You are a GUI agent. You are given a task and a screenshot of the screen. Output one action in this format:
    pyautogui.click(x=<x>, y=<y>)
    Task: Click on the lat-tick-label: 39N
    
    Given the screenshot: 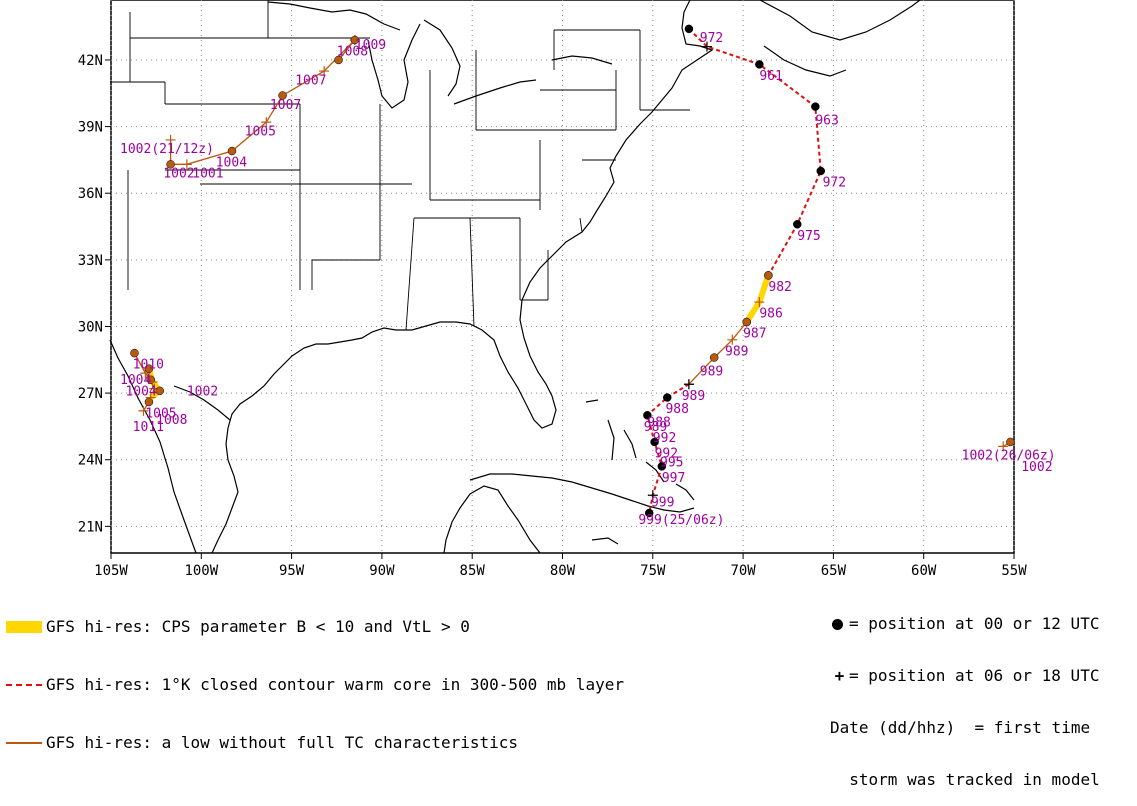 What is the action you would take?
    pyautogui.click(x=90, y=128)
    